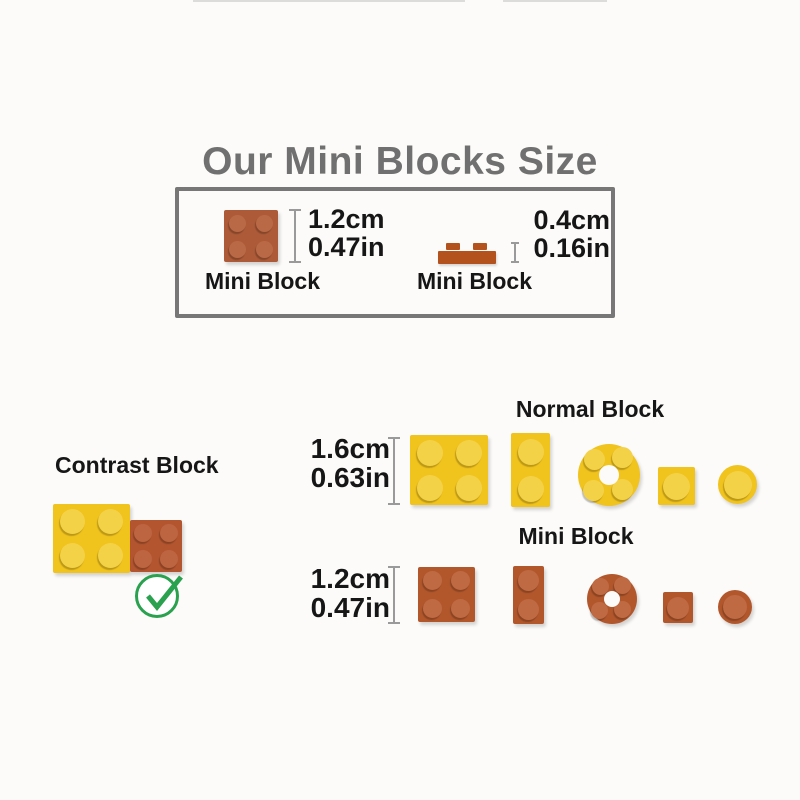 This screenshot has width=800, height=800. I want to click on top-divider-left, so click(329, 1).